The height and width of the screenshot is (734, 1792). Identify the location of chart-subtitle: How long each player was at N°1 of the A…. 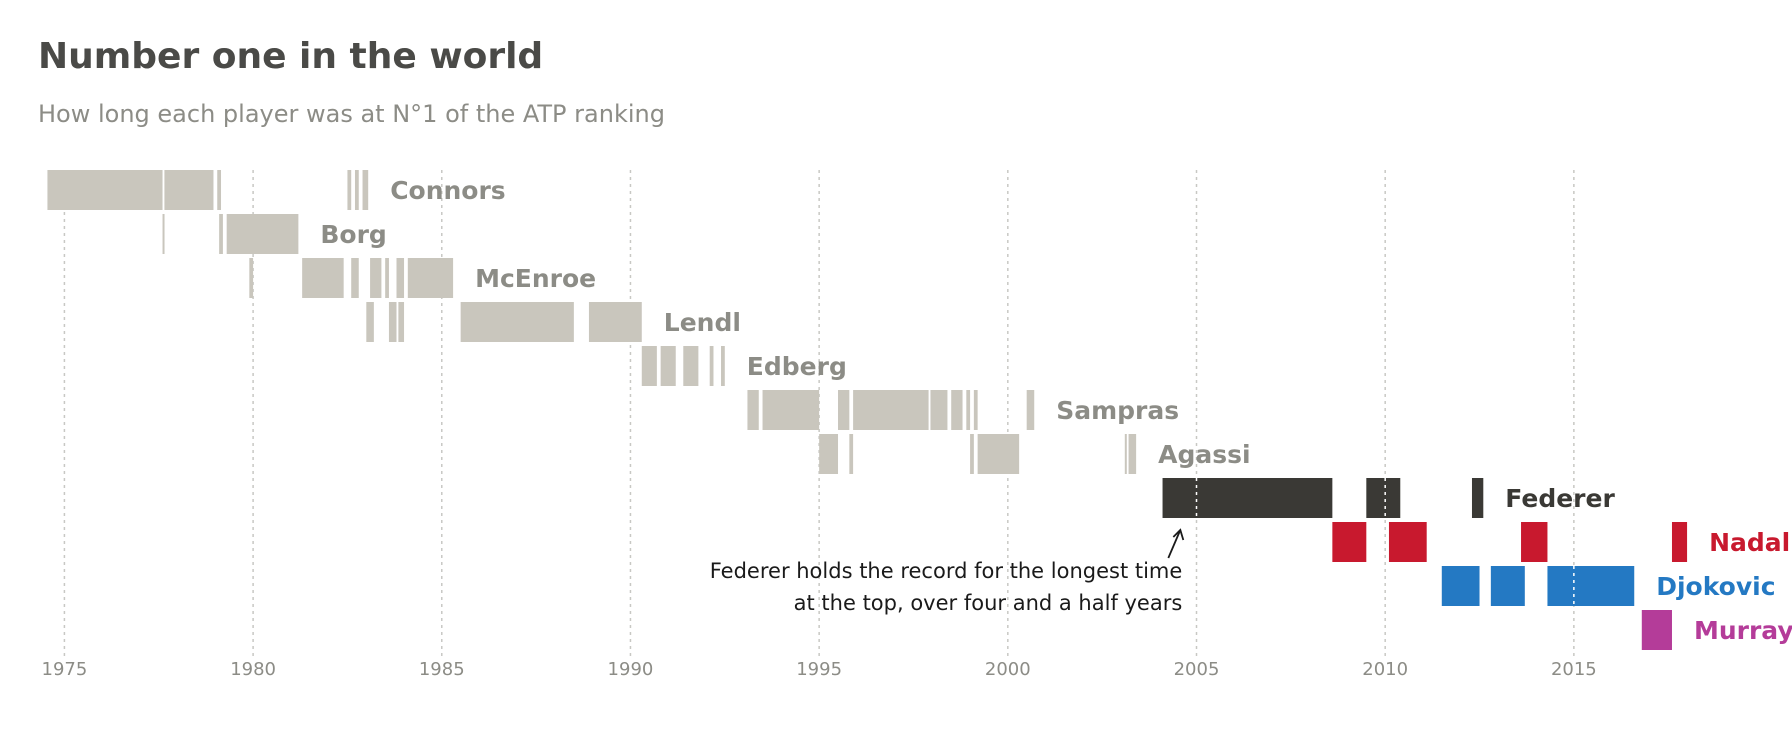
(351, 114).